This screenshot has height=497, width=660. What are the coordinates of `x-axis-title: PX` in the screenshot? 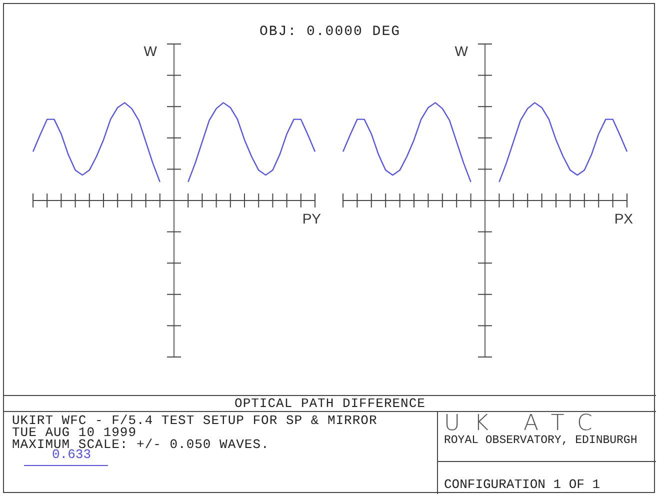 It's located at (624, 218).